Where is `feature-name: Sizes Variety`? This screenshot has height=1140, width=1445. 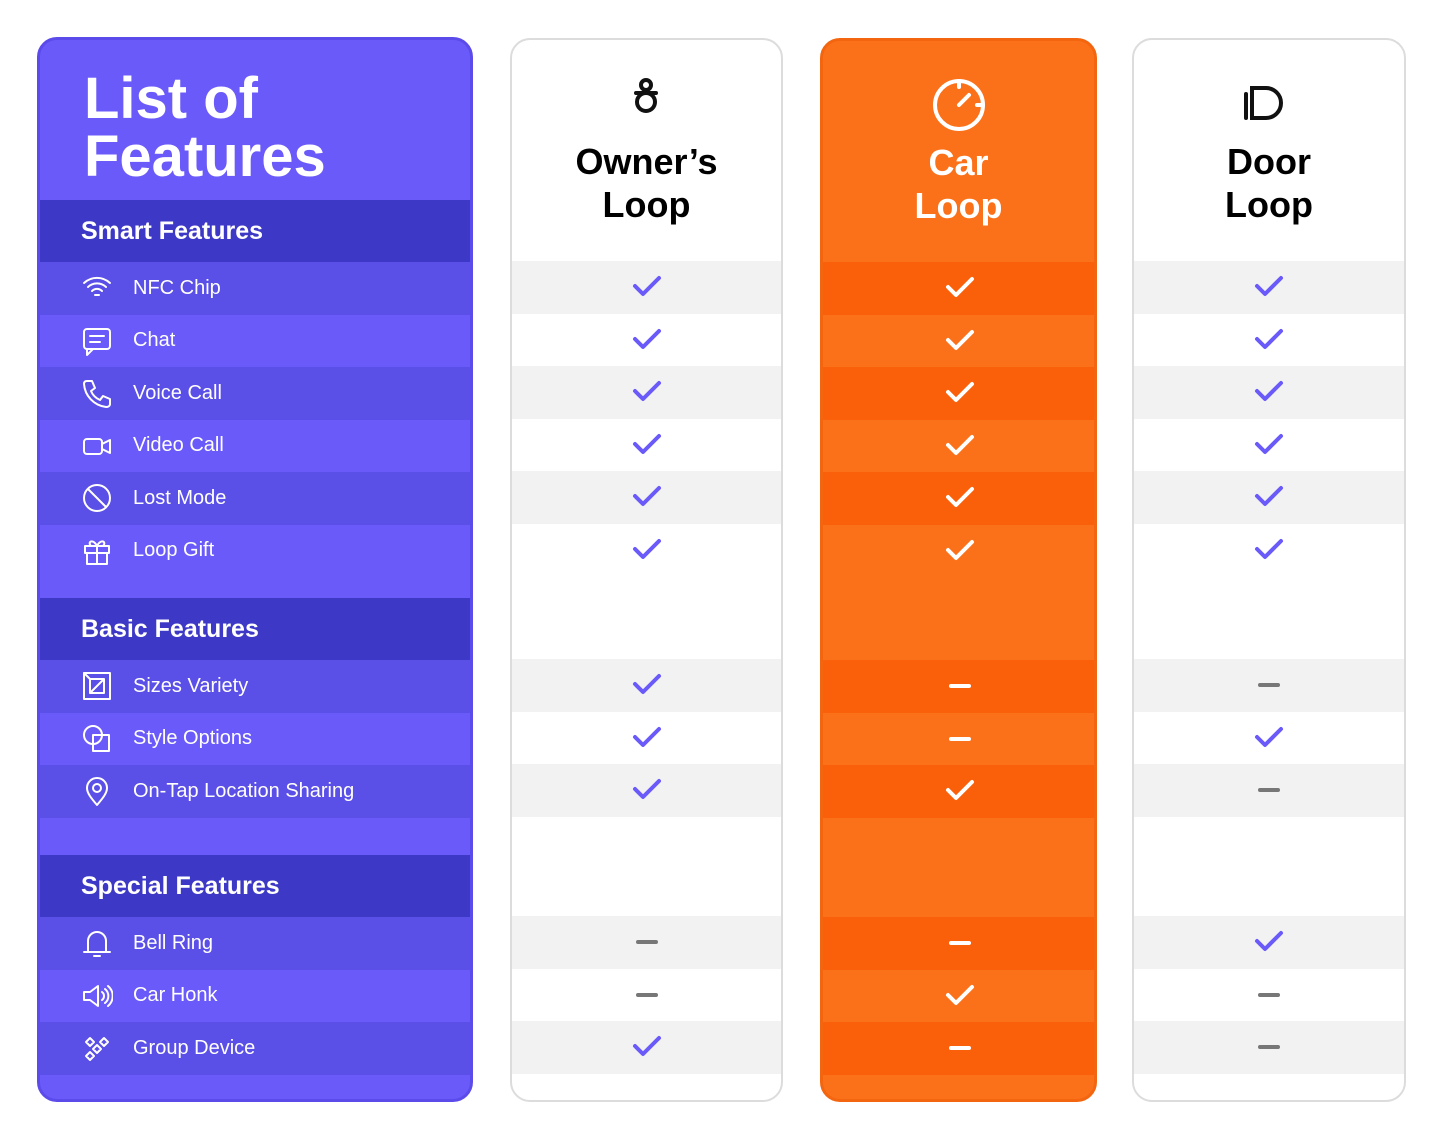 feature-name: Sizes Variety is located at coordinates (191, 685).